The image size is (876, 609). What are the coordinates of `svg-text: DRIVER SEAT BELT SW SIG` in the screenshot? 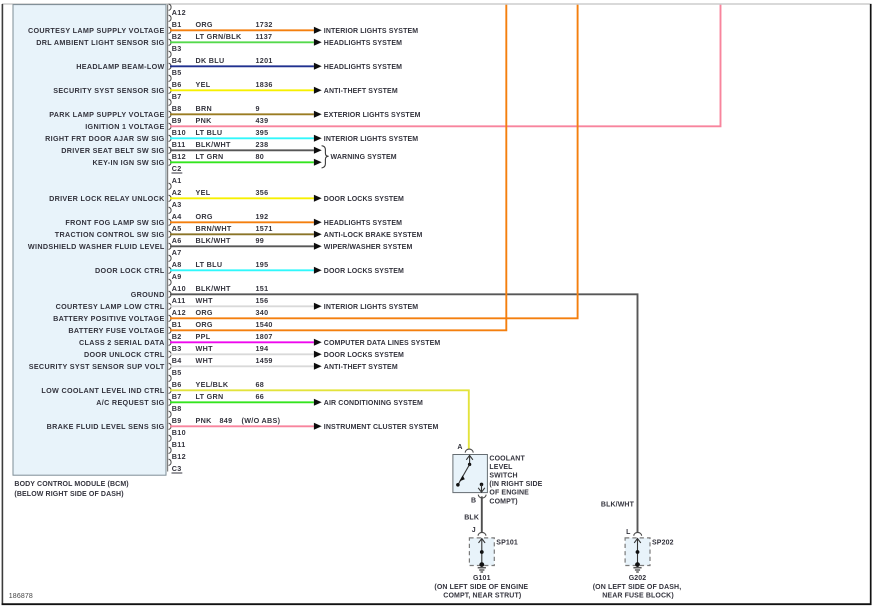 It's located at (112, 150).